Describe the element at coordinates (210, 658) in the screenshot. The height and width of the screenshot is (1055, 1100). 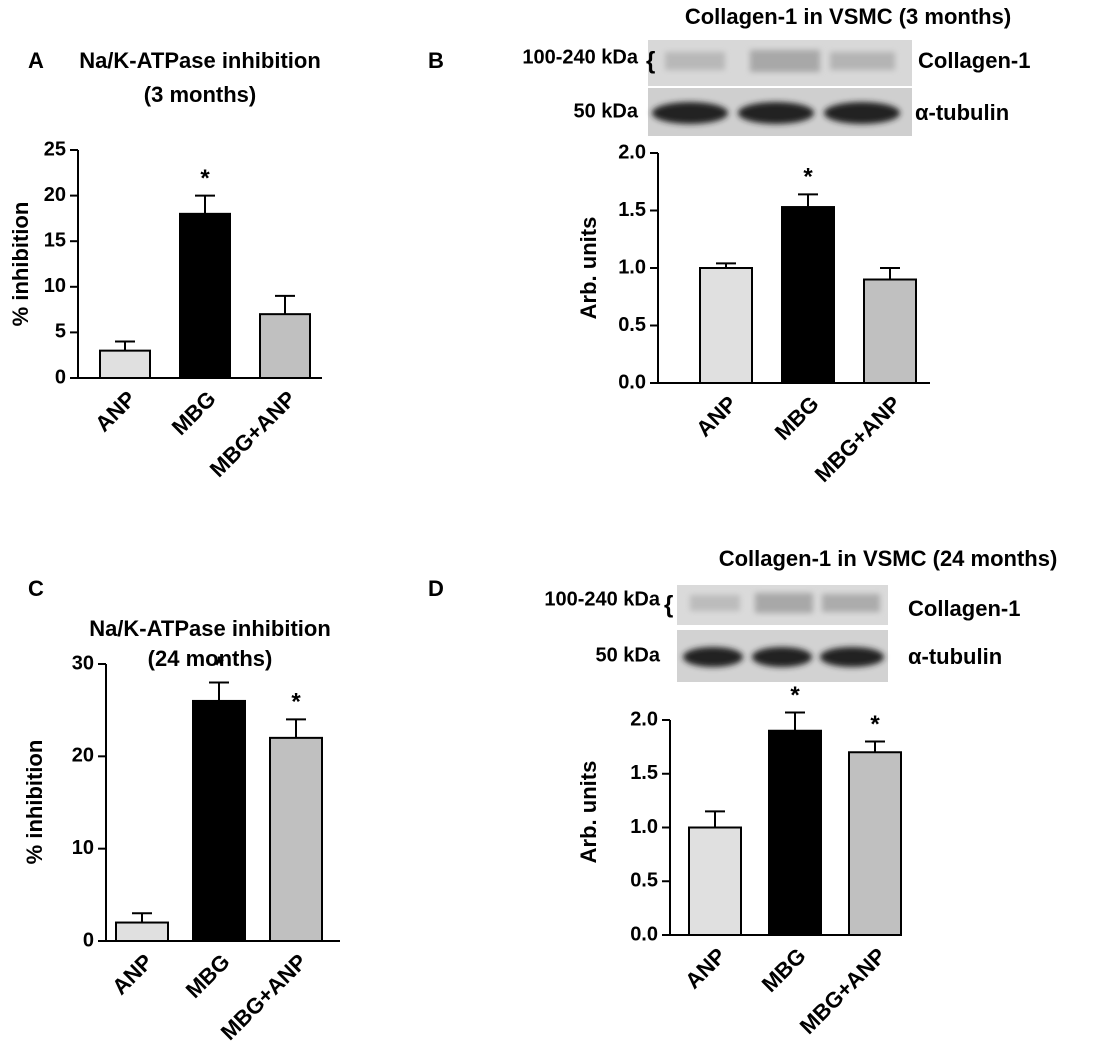
I see `chart-subtitle: (24 months)` at that location.